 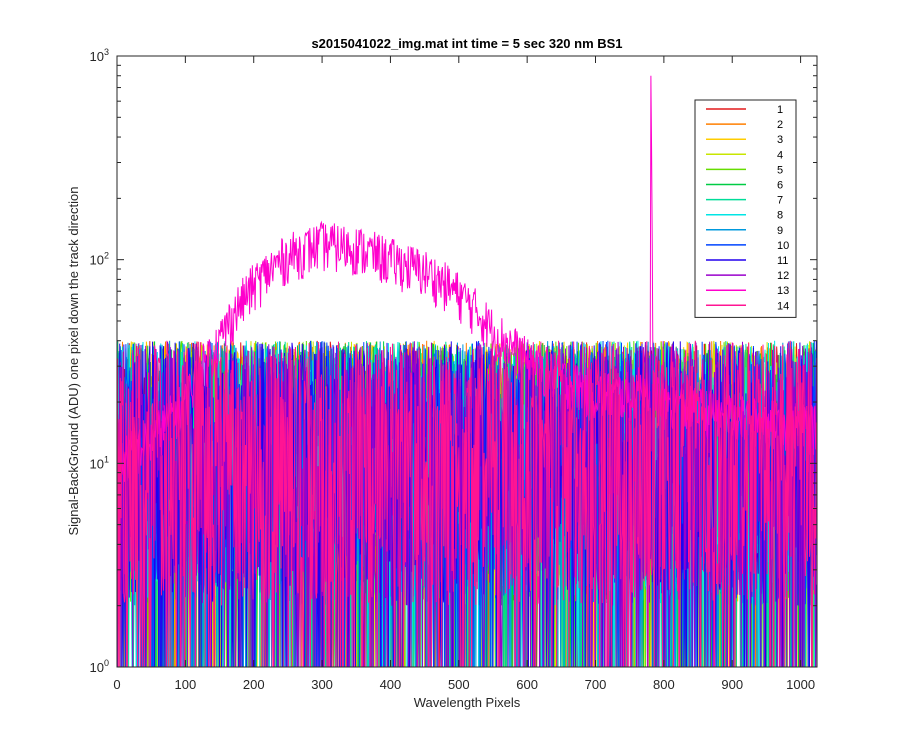 What do you see at coordinates (322, 684) in the screenshot?
I see `x-tick-label: 300` at bounding box center [322, 684].